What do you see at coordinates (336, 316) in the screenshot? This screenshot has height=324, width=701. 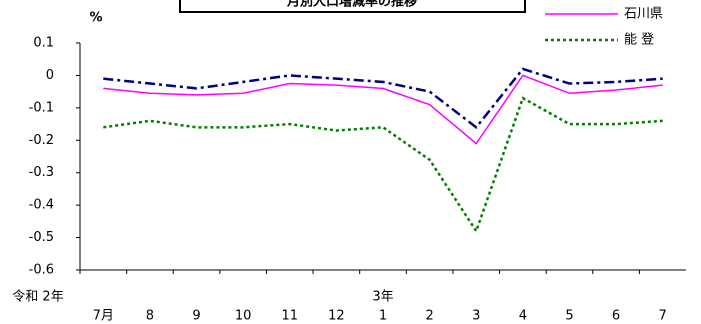 I see `x-tick-label: 12` at bounding box center [336, 316].